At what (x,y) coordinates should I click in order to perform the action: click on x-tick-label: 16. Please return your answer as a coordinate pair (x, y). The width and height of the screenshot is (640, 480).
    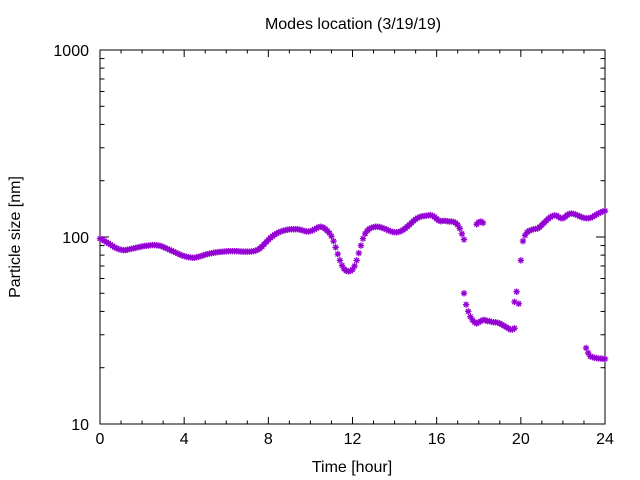
    Looking at the image, I should click on (437, 439).